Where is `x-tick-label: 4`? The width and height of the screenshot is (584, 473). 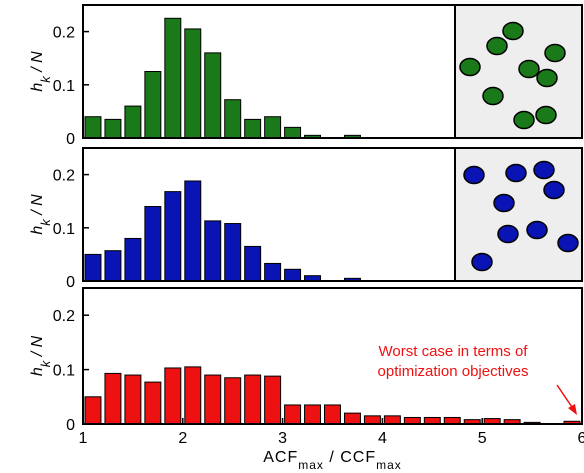
x-tick-label: 4 is located at coordinates (382, 438).